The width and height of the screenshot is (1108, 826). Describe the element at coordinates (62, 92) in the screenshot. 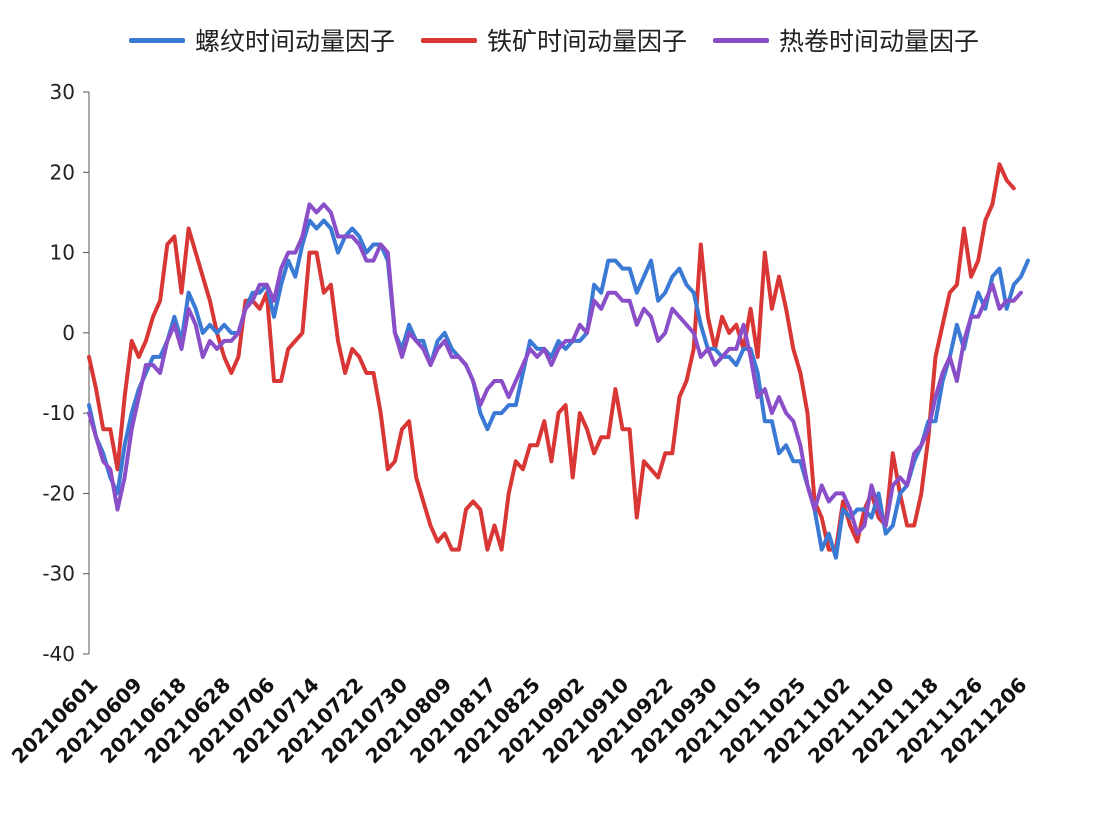

I see `y-tick-label: 30` at that location.